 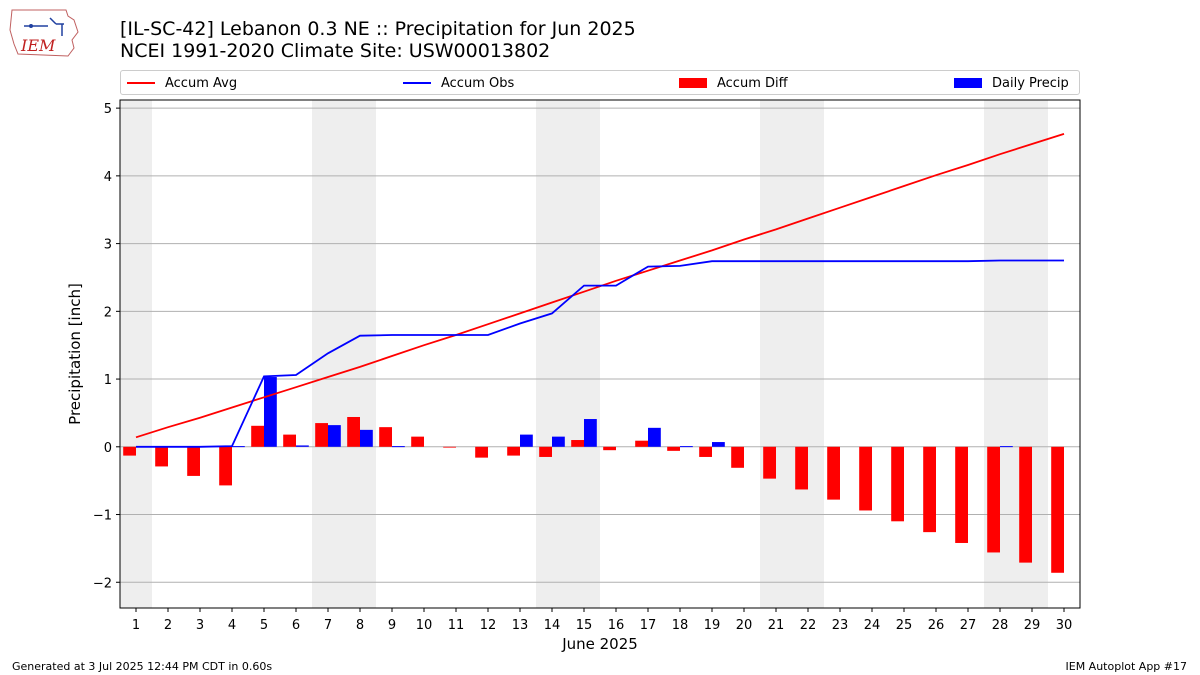 What do you see at coordinates (168, 625) in the screenshot?
I see `x-tick-label: 2` at bounding box center [168, 625].